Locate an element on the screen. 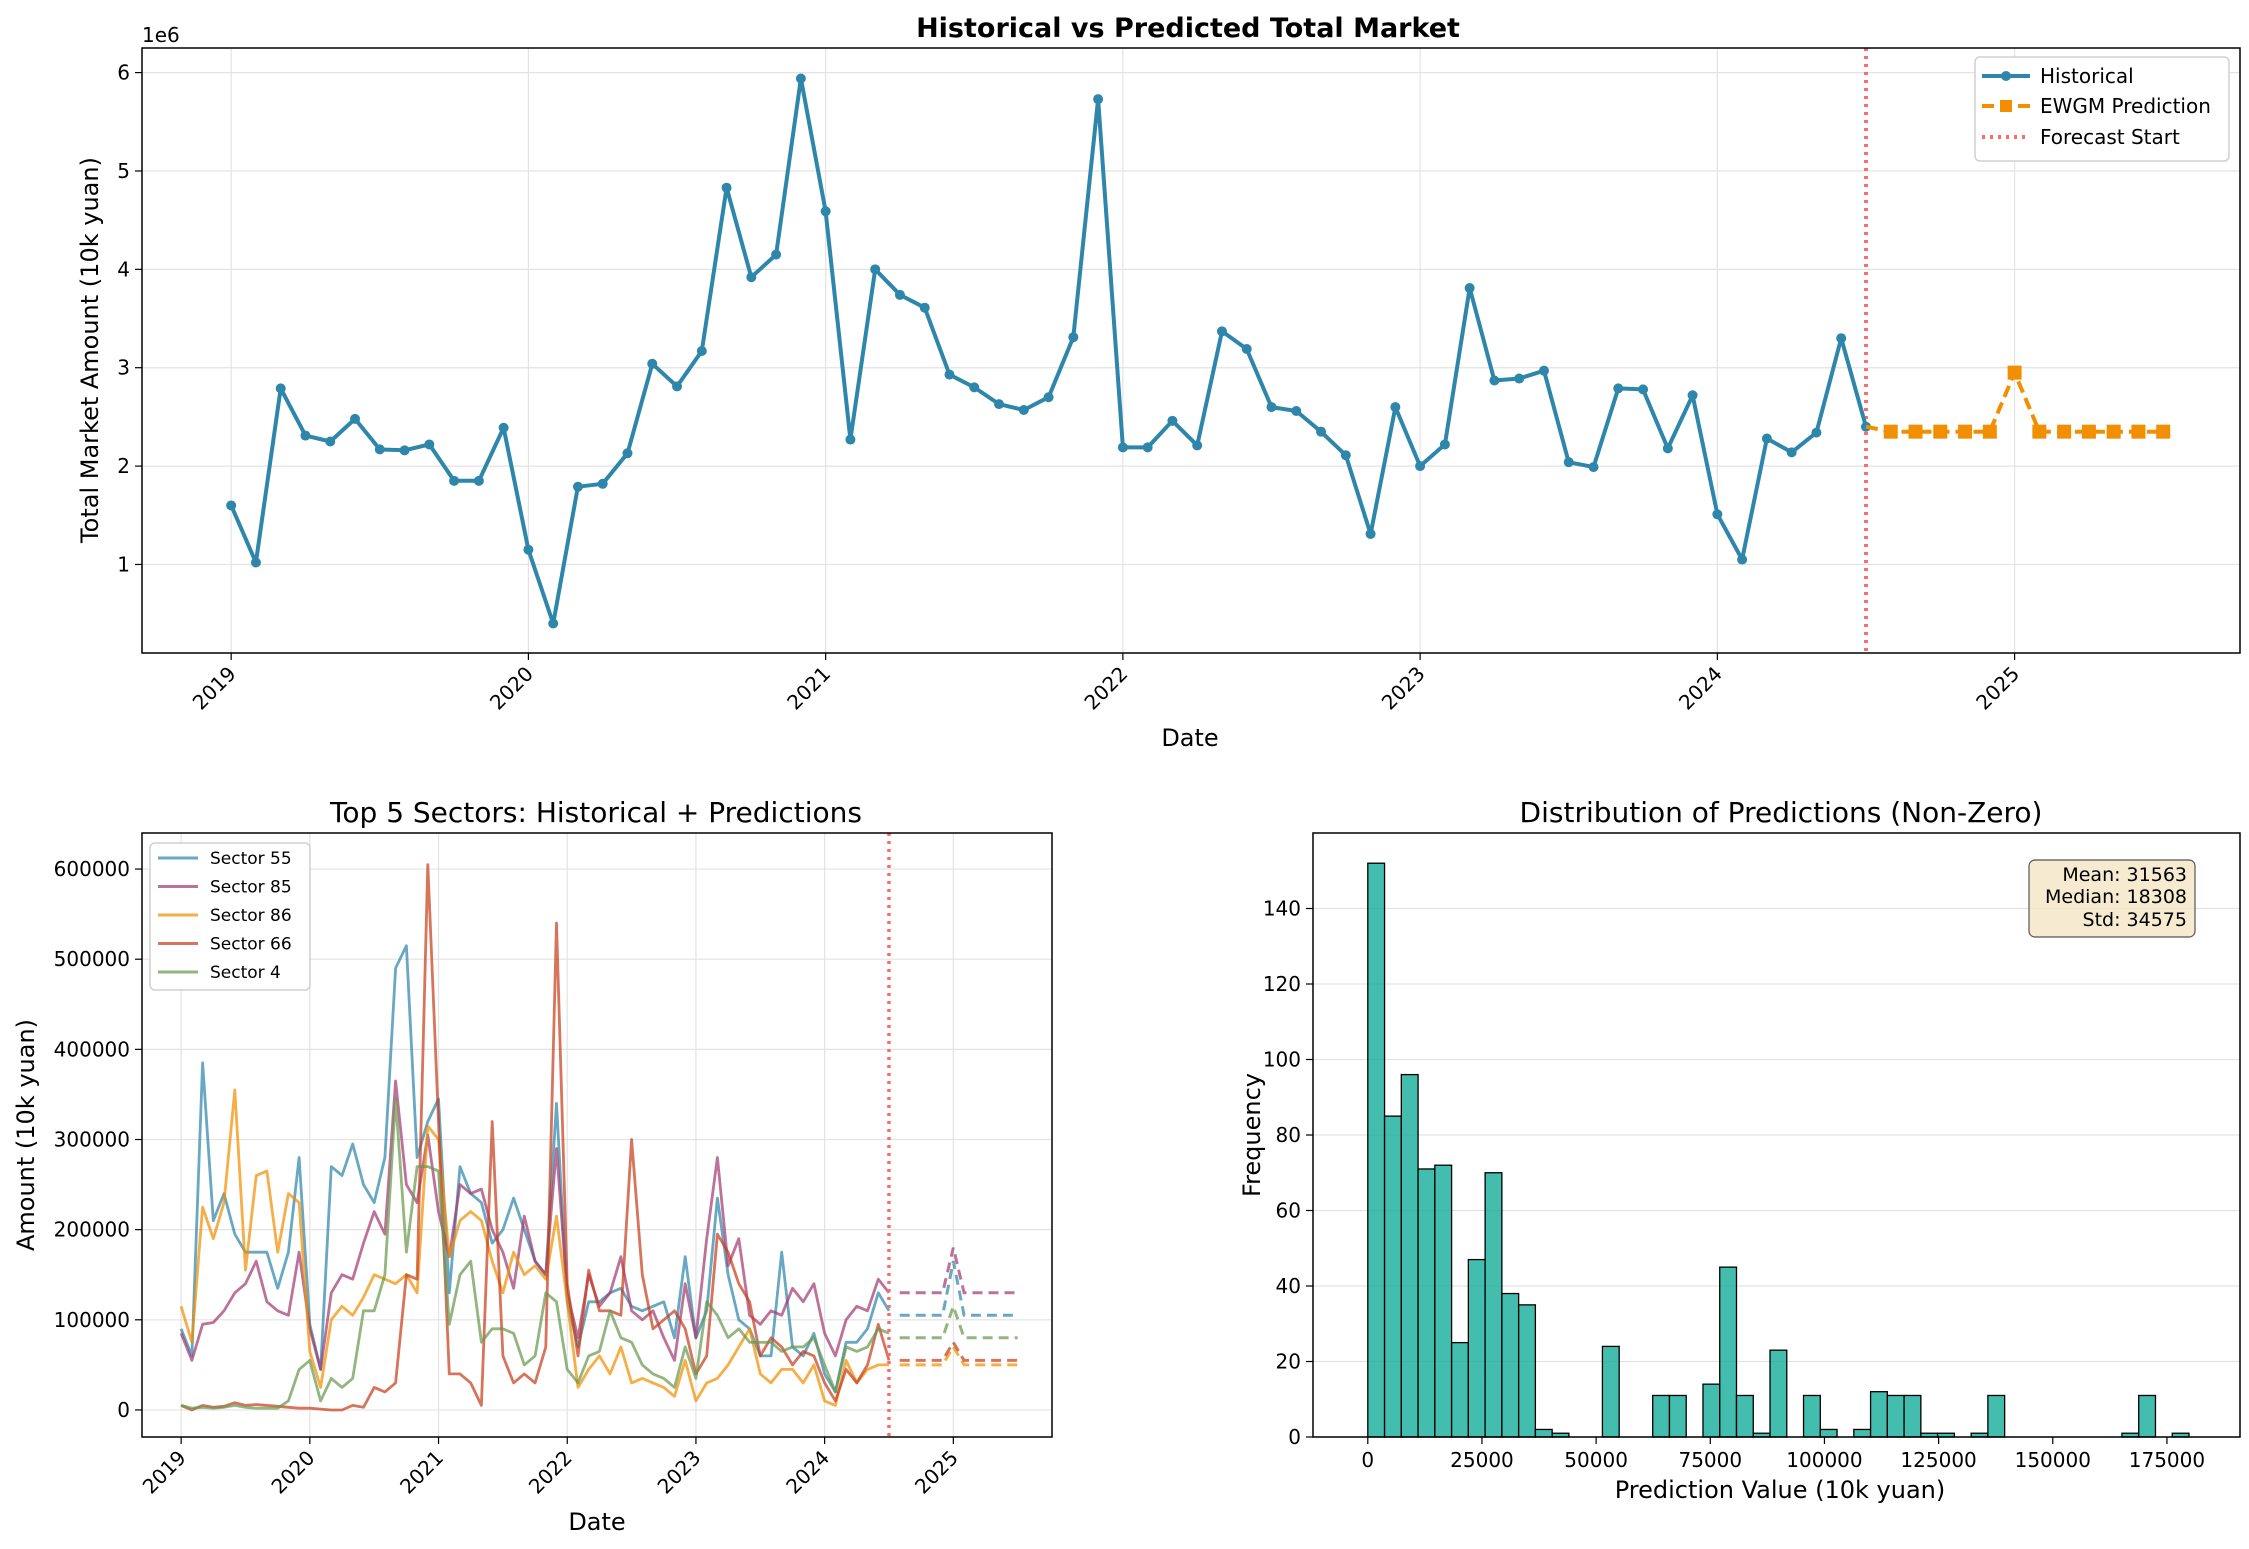 Image resolution: width=2249 pixels, height=1549 pixels. distribution-y-tick-label: 140 is located at coordinates (1282, 909).